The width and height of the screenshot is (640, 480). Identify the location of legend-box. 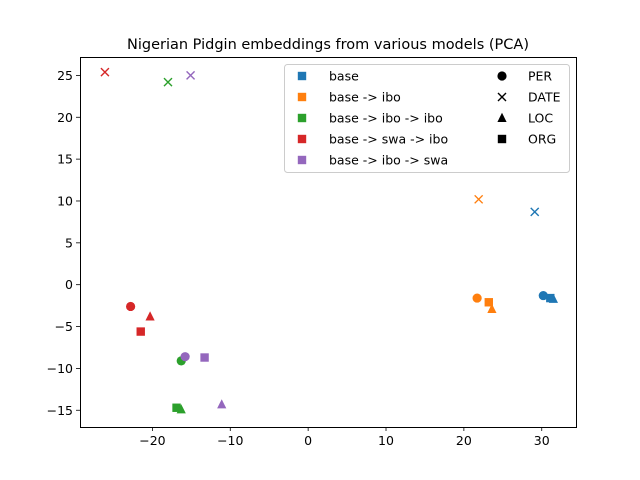
(427, 118).